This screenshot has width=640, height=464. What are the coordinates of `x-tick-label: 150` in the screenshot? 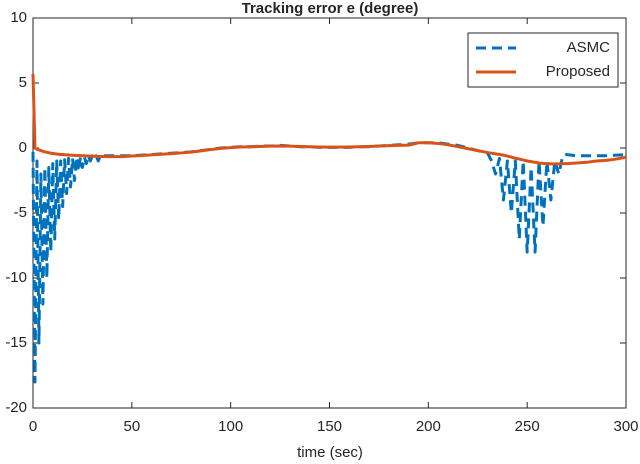 It's located at (329, 426).